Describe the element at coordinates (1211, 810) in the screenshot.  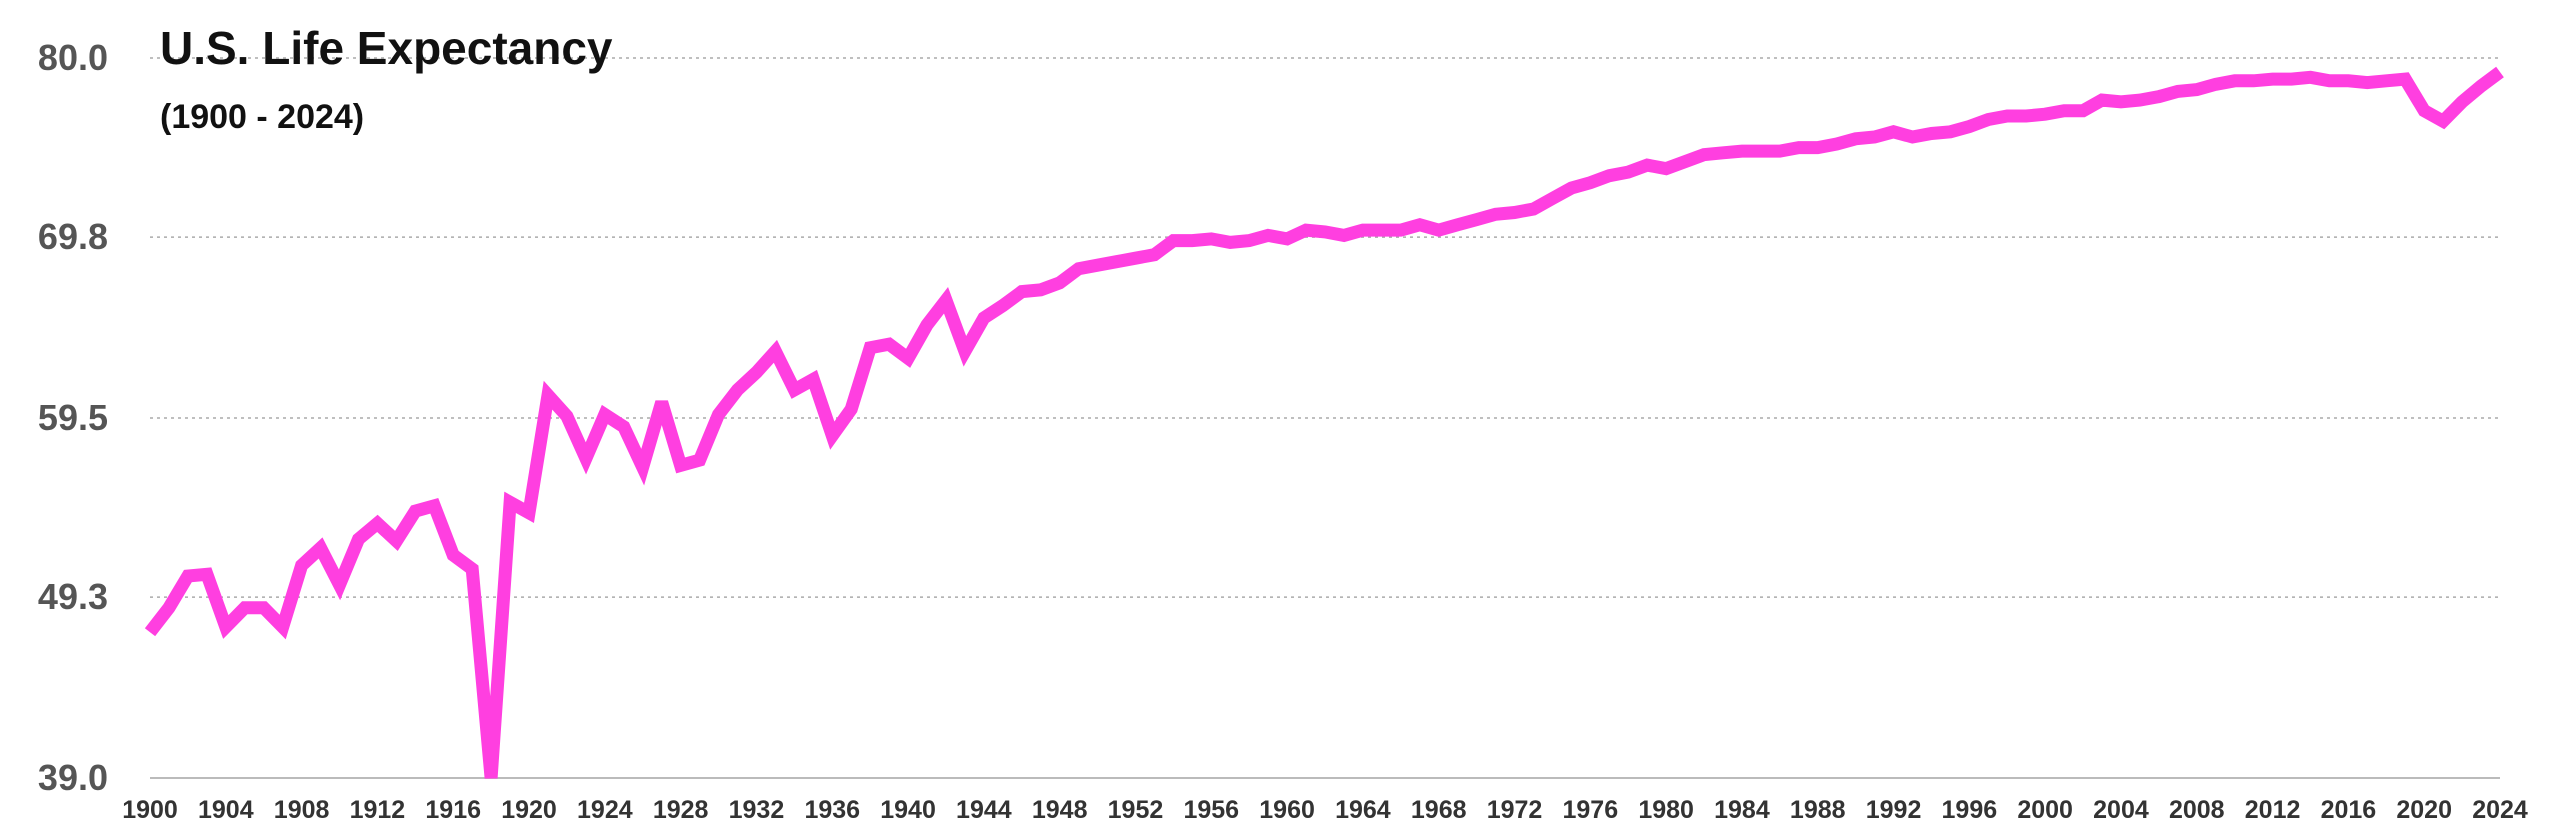
I see `x-tick-label: 1956` at that location.